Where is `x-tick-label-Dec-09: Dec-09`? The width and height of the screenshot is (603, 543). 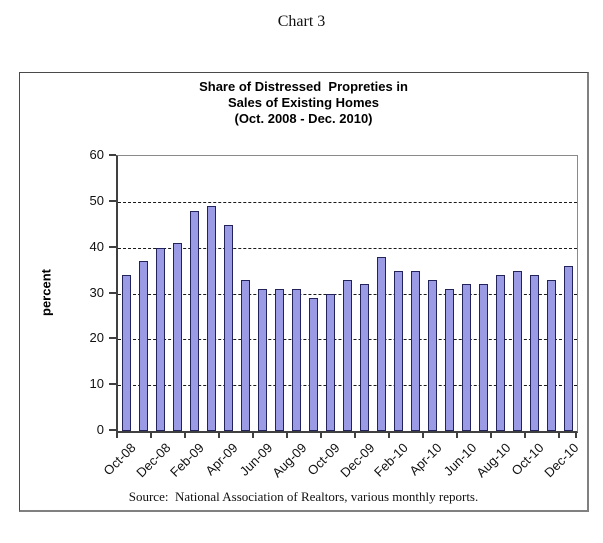 x-tick-label-Dec-09: Dec-09 is located at coordinates (357, 460).